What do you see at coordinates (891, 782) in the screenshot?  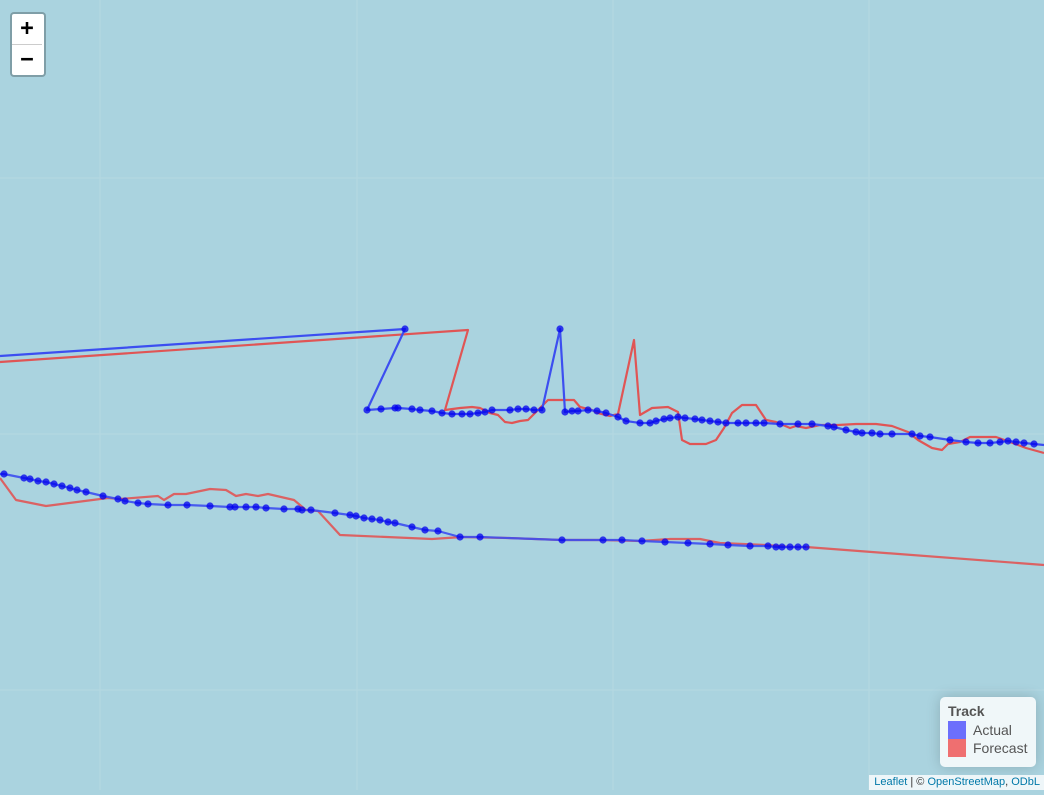 I see `leaflet-link: Leaflet` at bounding box center [891, 782].